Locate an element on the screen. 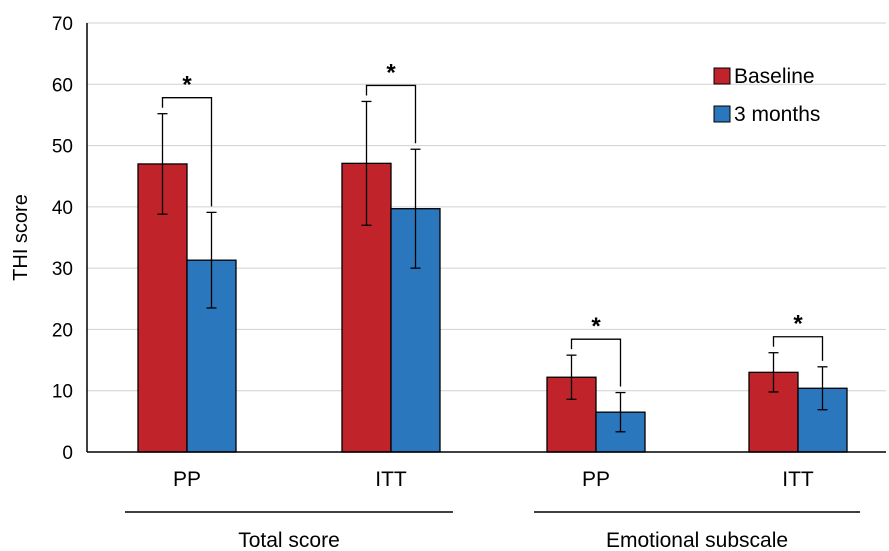 The width and height of the screenshot is (889, 551). y-axis-ticks: 0 10 20 30 40 50 60 70 is located at coordinates (62, 239).